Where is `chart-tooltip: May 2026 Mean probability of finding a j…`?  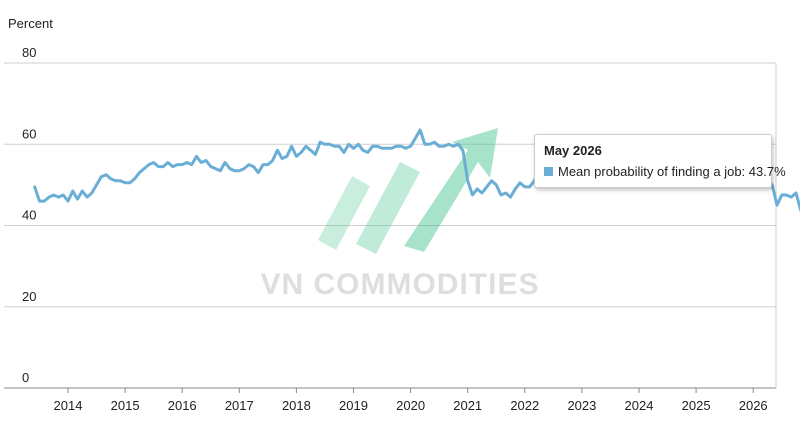 chart-tooltip: May 2026 Mean probability of finding a j… is located at coordinates (660, 161).